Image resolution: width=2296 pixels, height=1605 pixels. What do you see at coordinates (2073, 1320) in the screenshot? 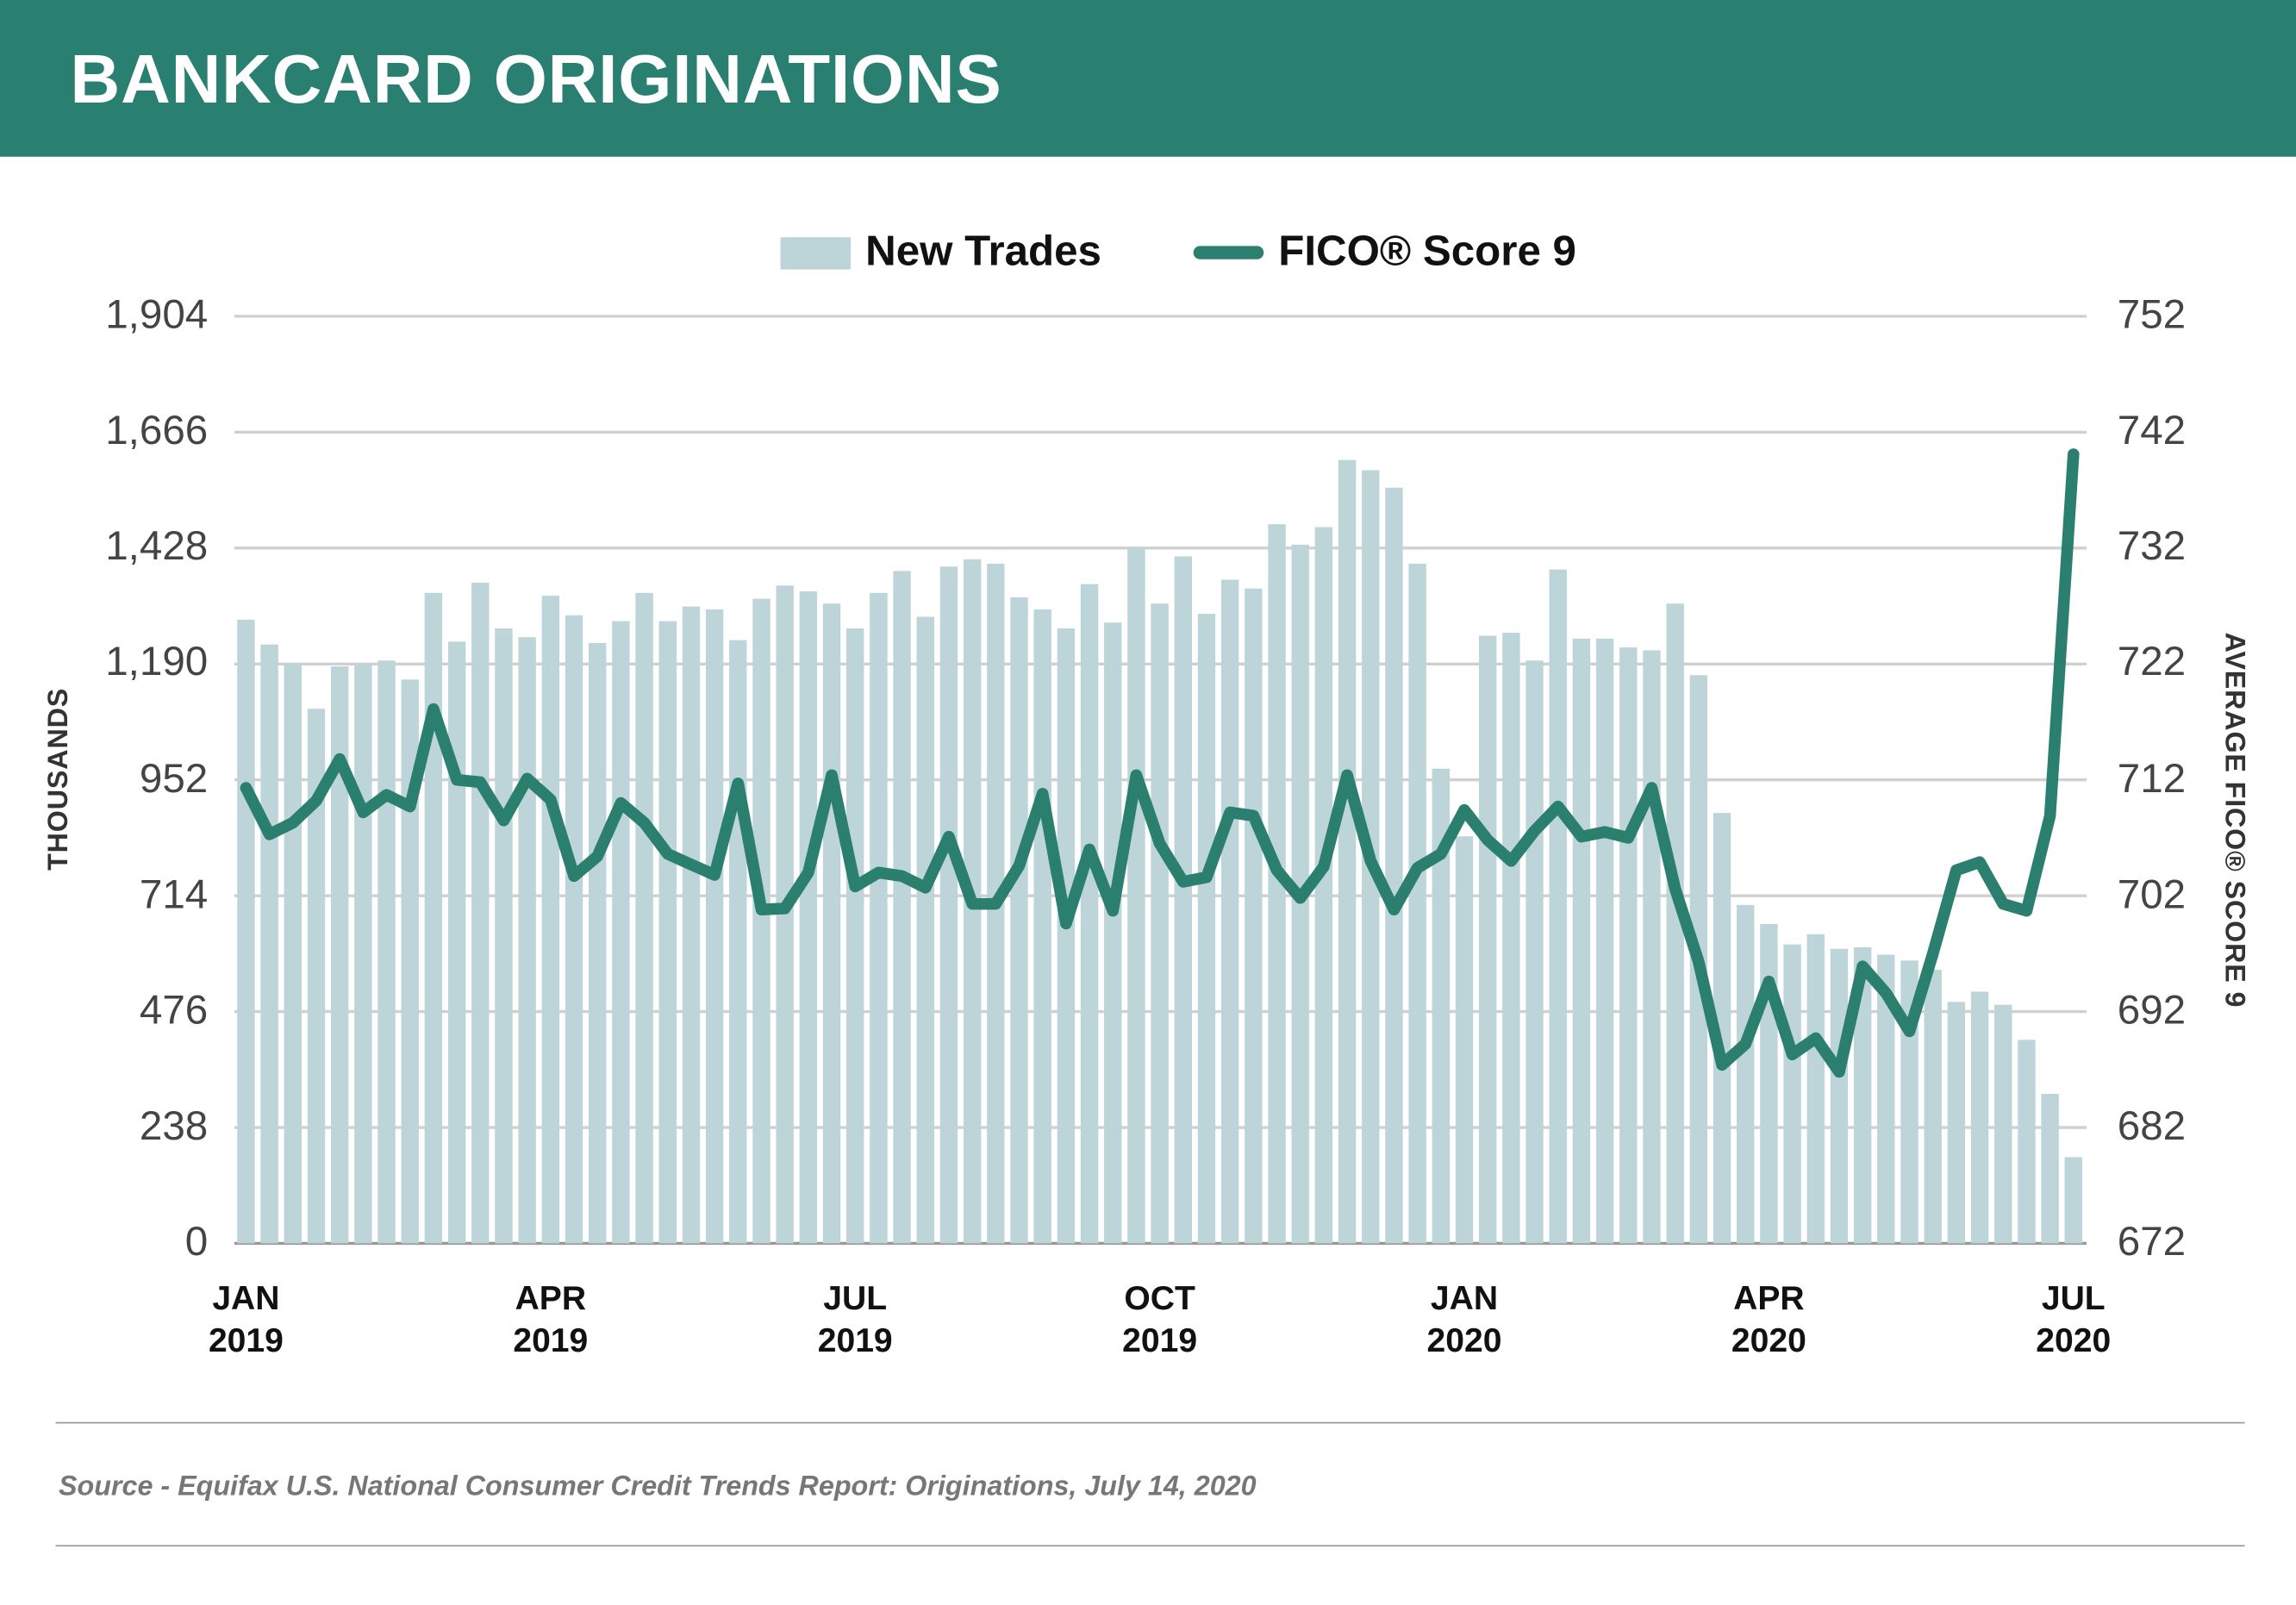
I see `x-tick: JUL 2020` at bounding box center [2073, 1320].